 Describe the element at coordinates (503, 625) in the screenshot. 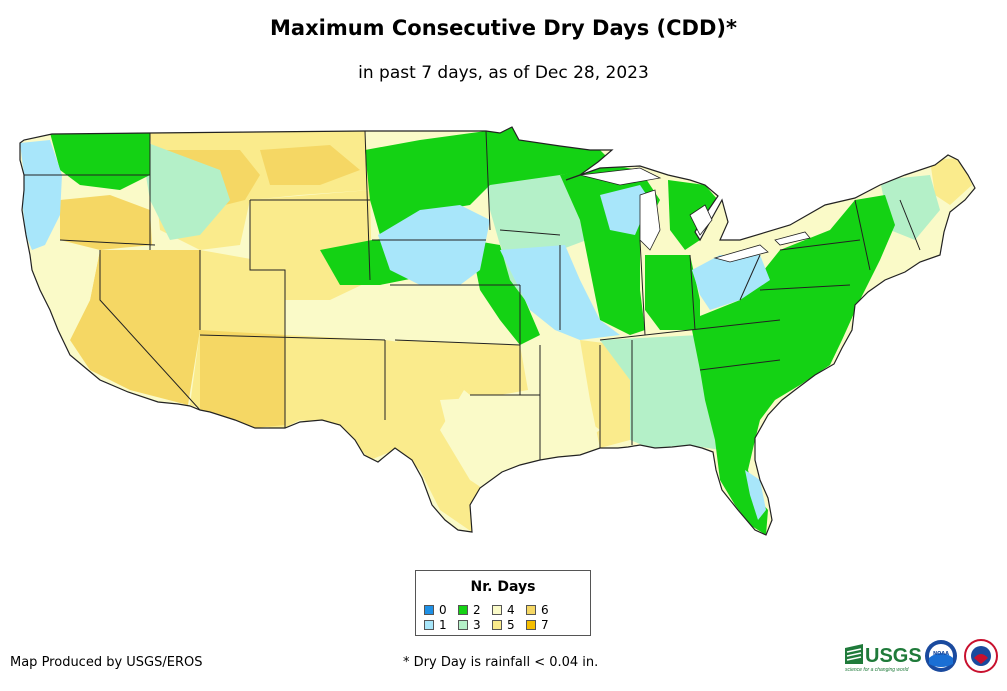

I see `legend-item-5: 5` at that location.